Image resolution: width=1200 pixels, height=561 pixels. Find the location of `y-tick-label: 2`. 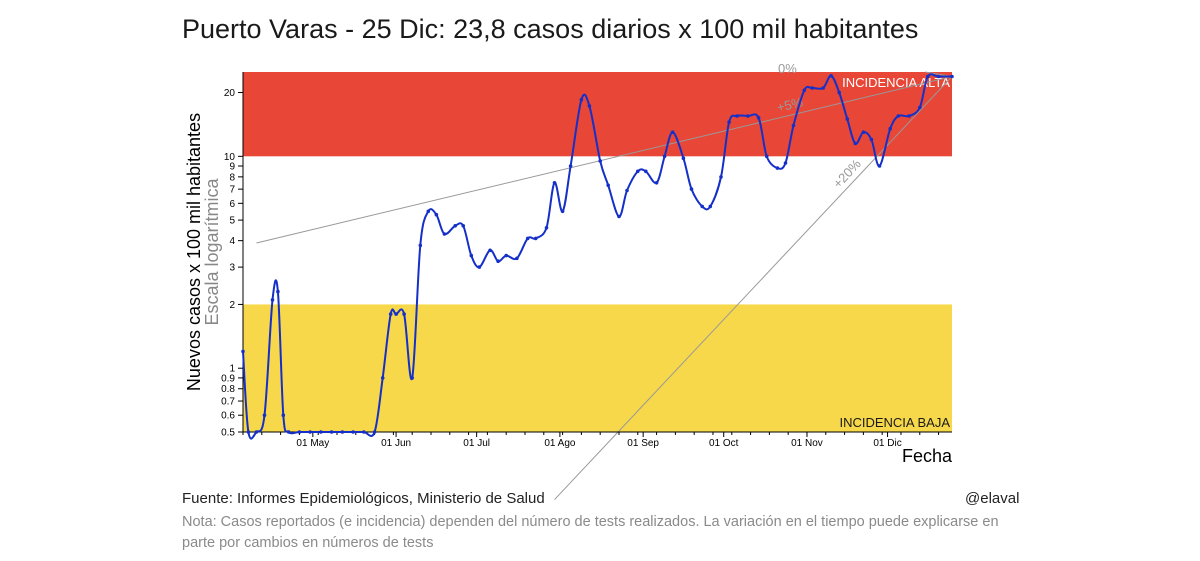

y-tick-label: 2 is located at coordinates (232, 305).